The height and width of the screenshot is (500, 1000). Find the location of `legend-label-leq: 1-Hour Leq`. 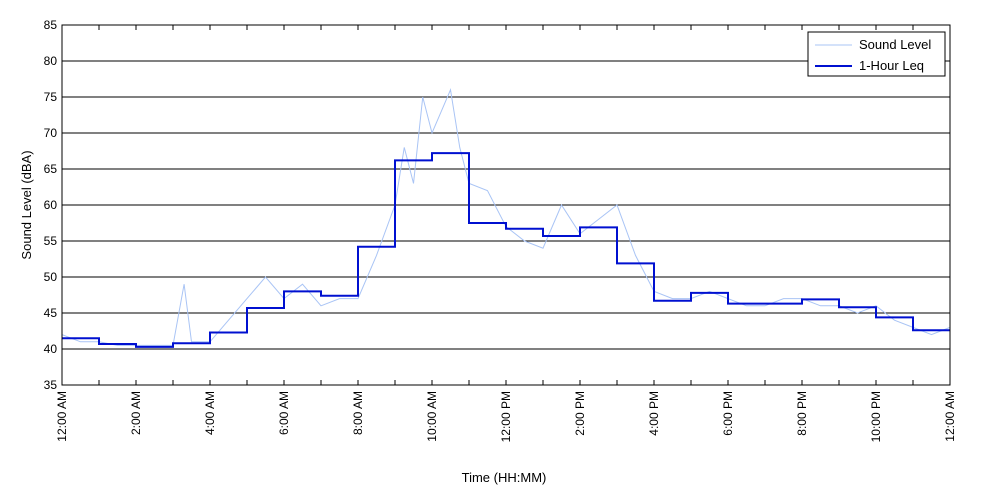

legend-label-leq: 1-Hour Leq is located at coordinates (891, 65).